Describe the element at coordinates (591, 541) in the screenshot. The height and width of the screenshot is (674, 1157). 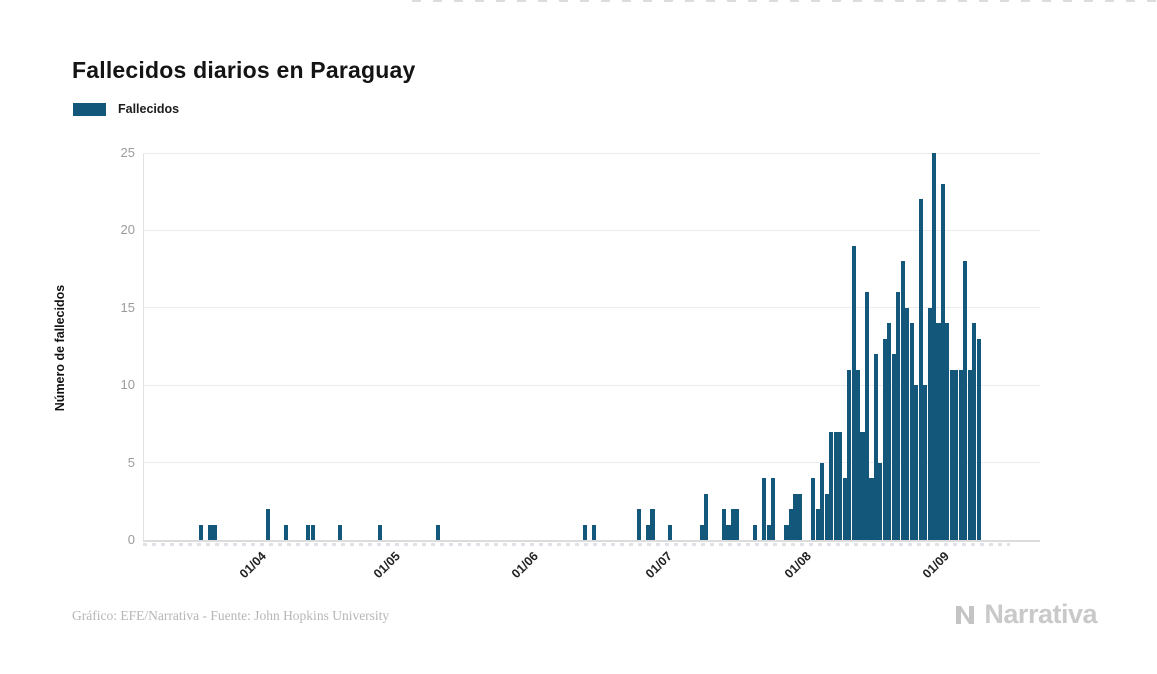
I see `x-axis-line` at that location.